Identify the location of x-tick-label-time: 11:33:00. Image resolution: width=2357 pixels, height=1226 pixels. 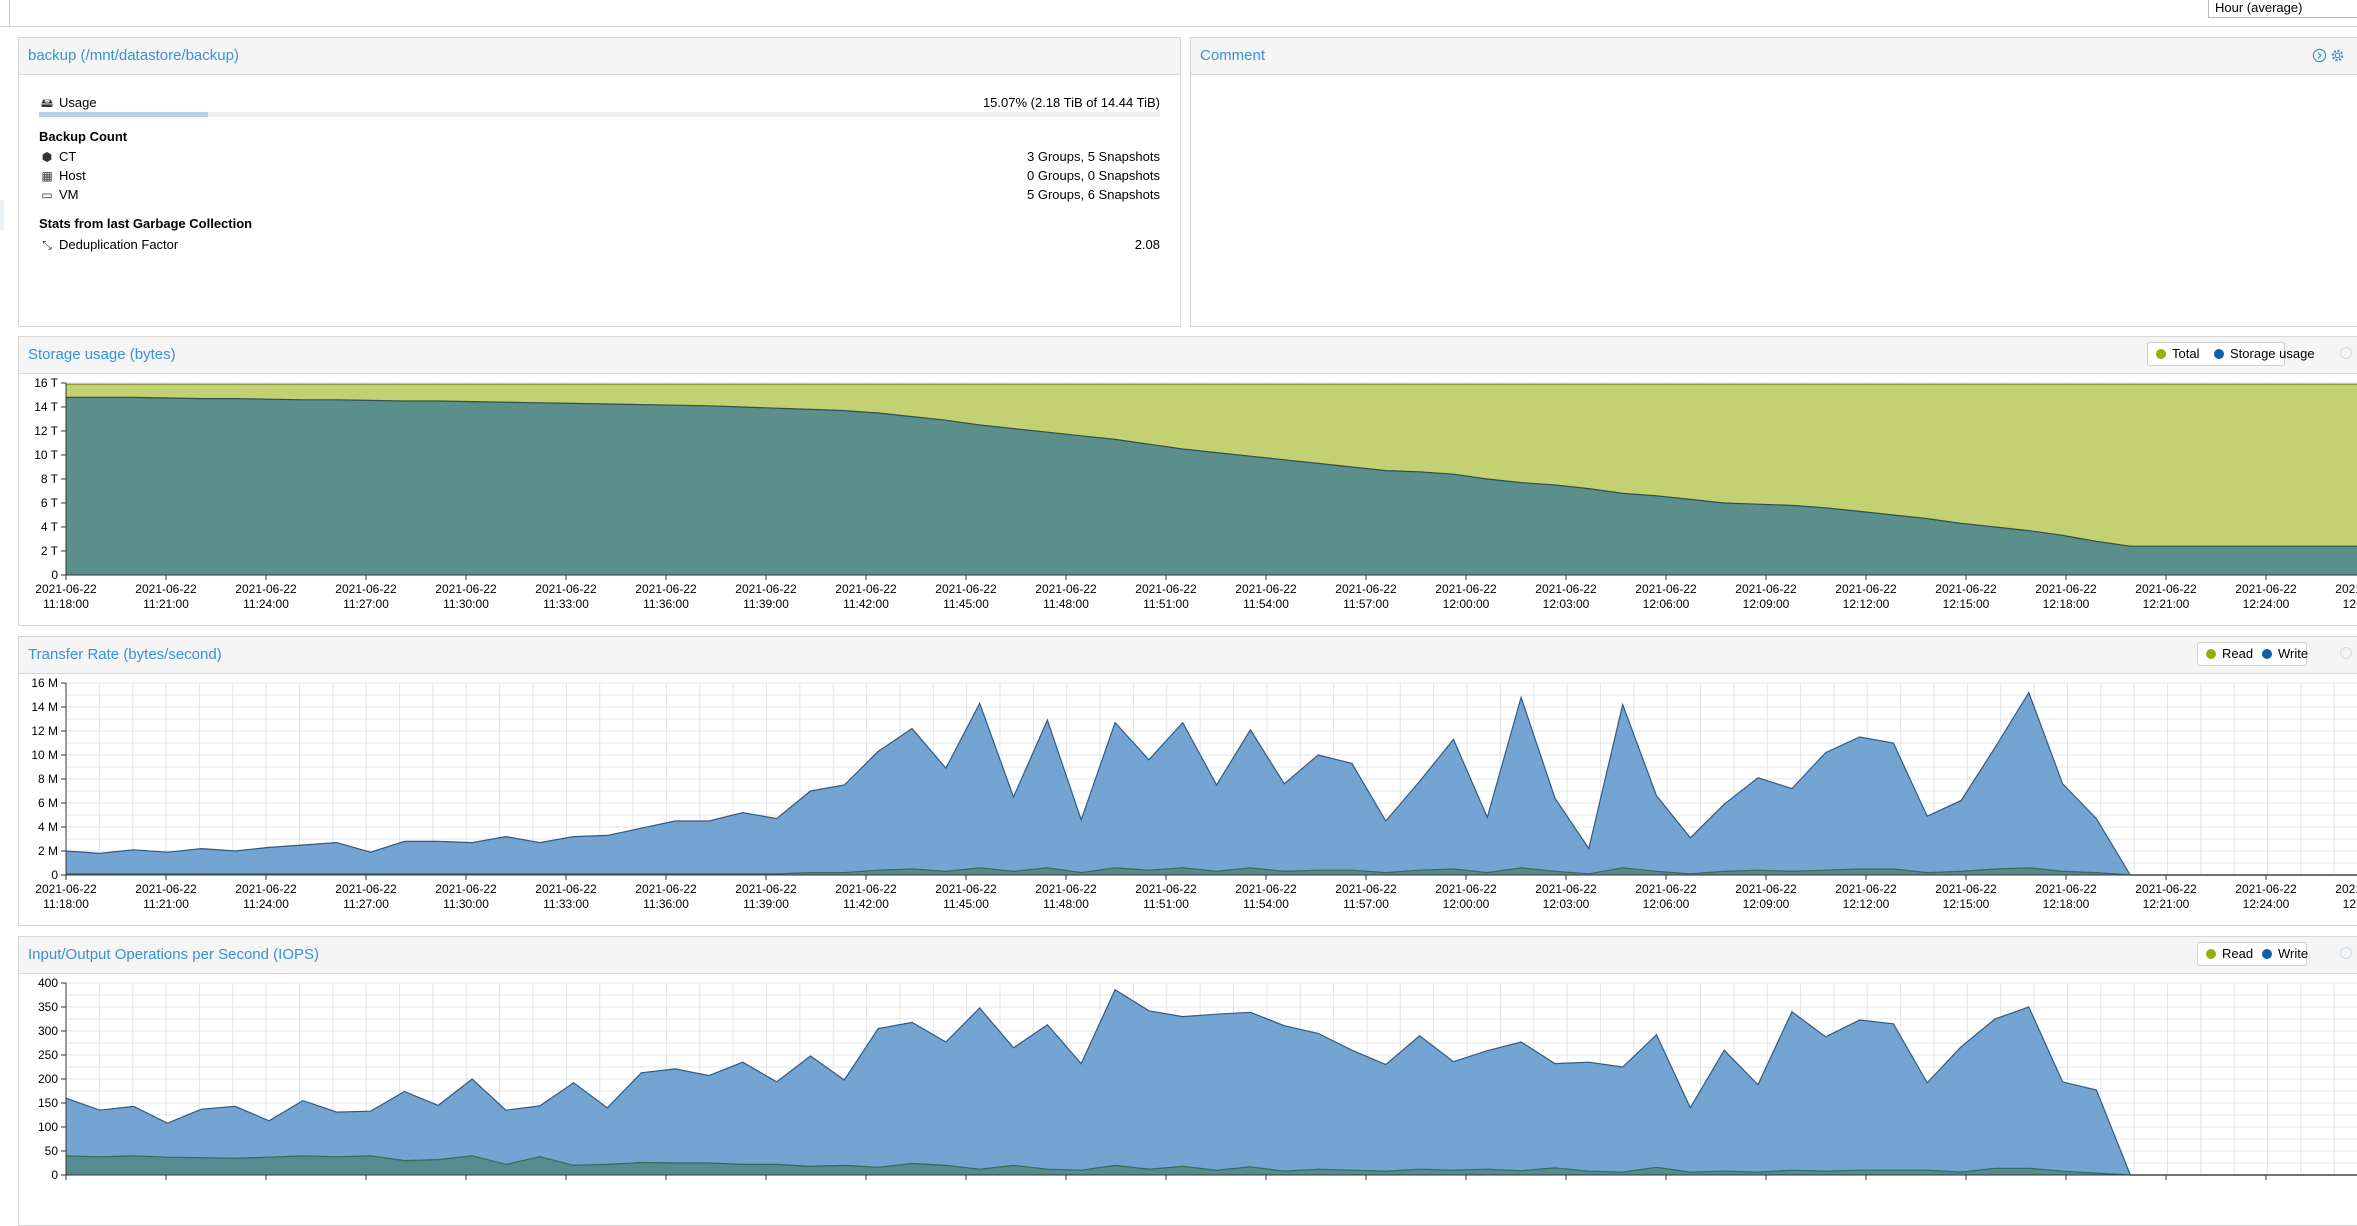
(566, 904).